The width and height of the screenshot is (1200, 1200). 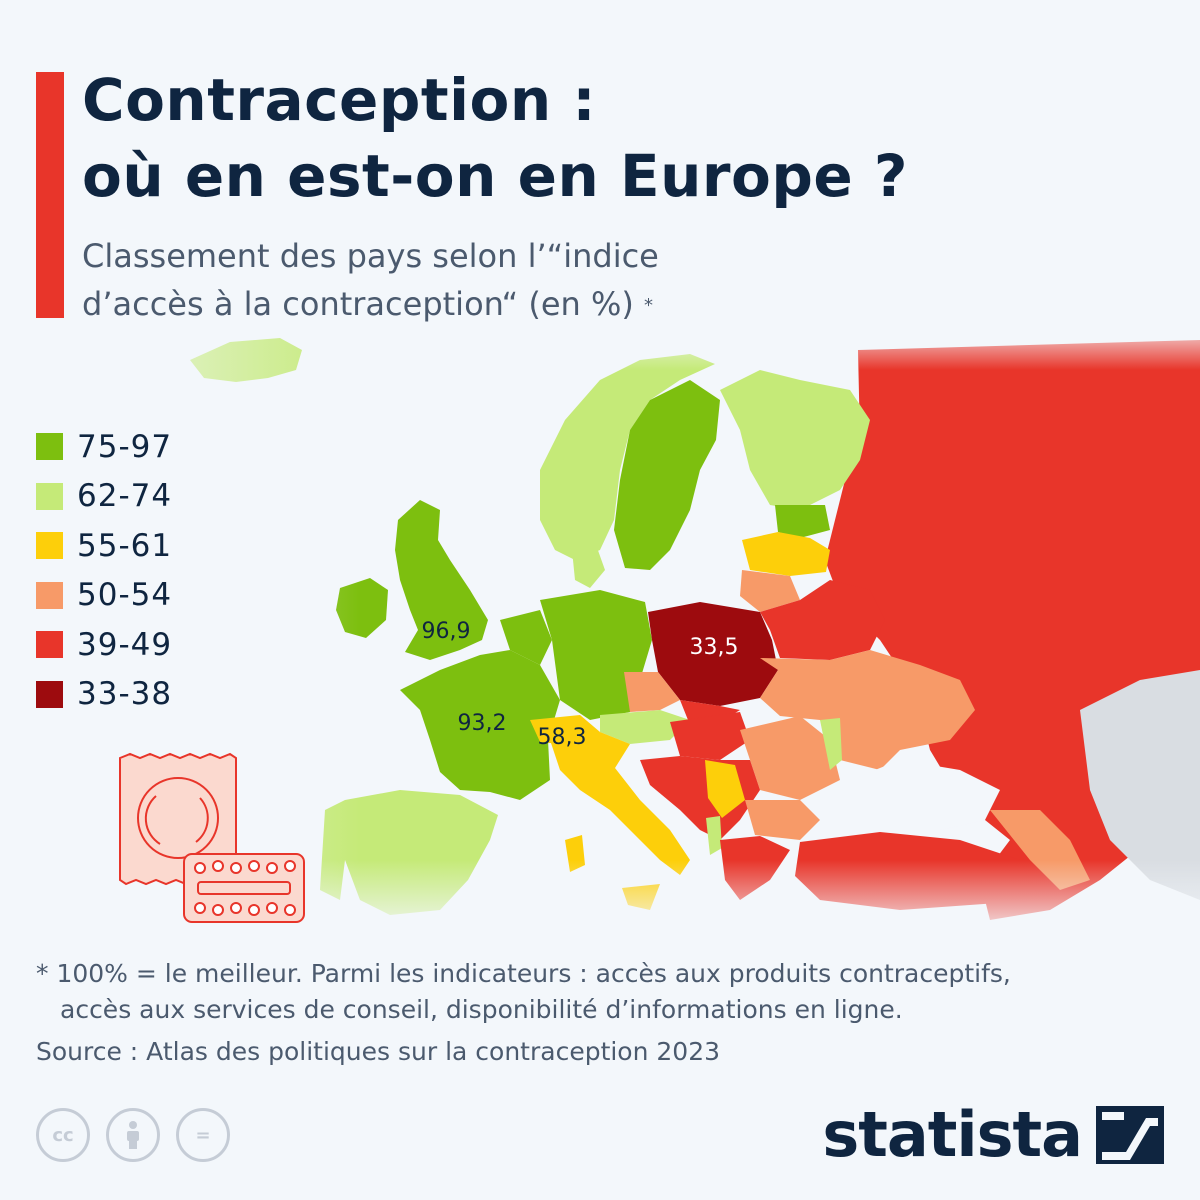 I want to click on region-uk, so click(x=441, y=580).